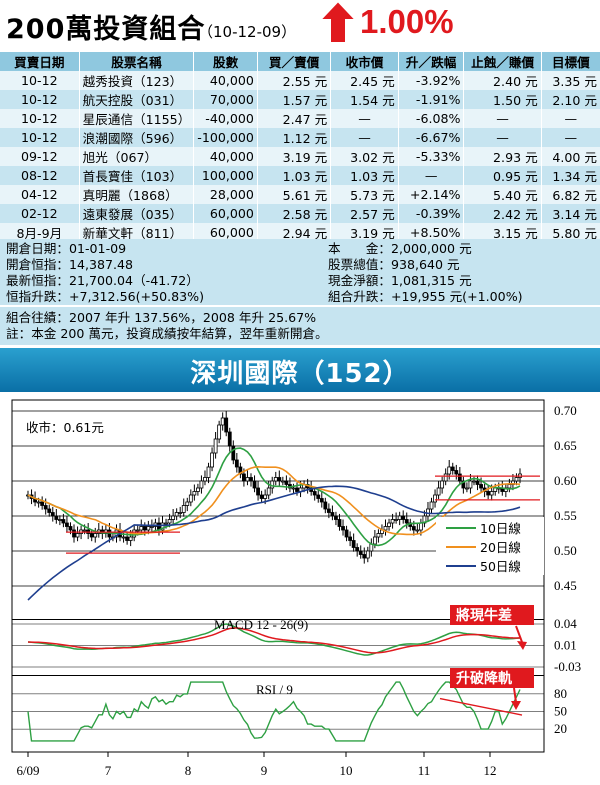 This screenshot has height=785, width=600. Describe the element at coordinates (294, 99) in the screenshot. I see `cell-trade-price: 1.57 元` at that location.